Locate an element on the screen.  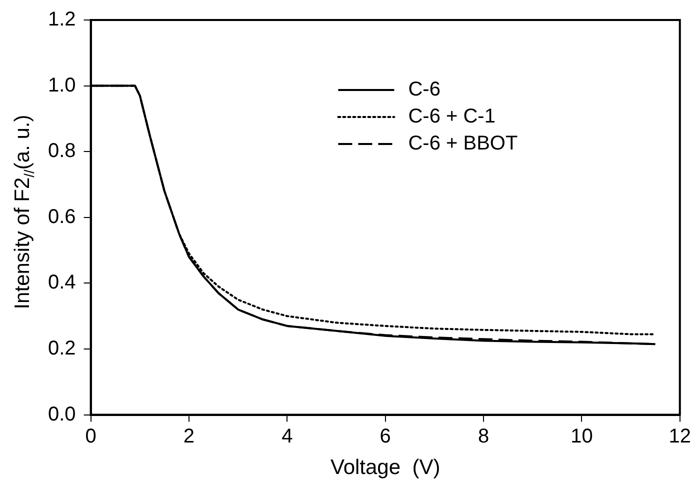
y-tick-label: 1.0 is located at coordinates (62, 85).